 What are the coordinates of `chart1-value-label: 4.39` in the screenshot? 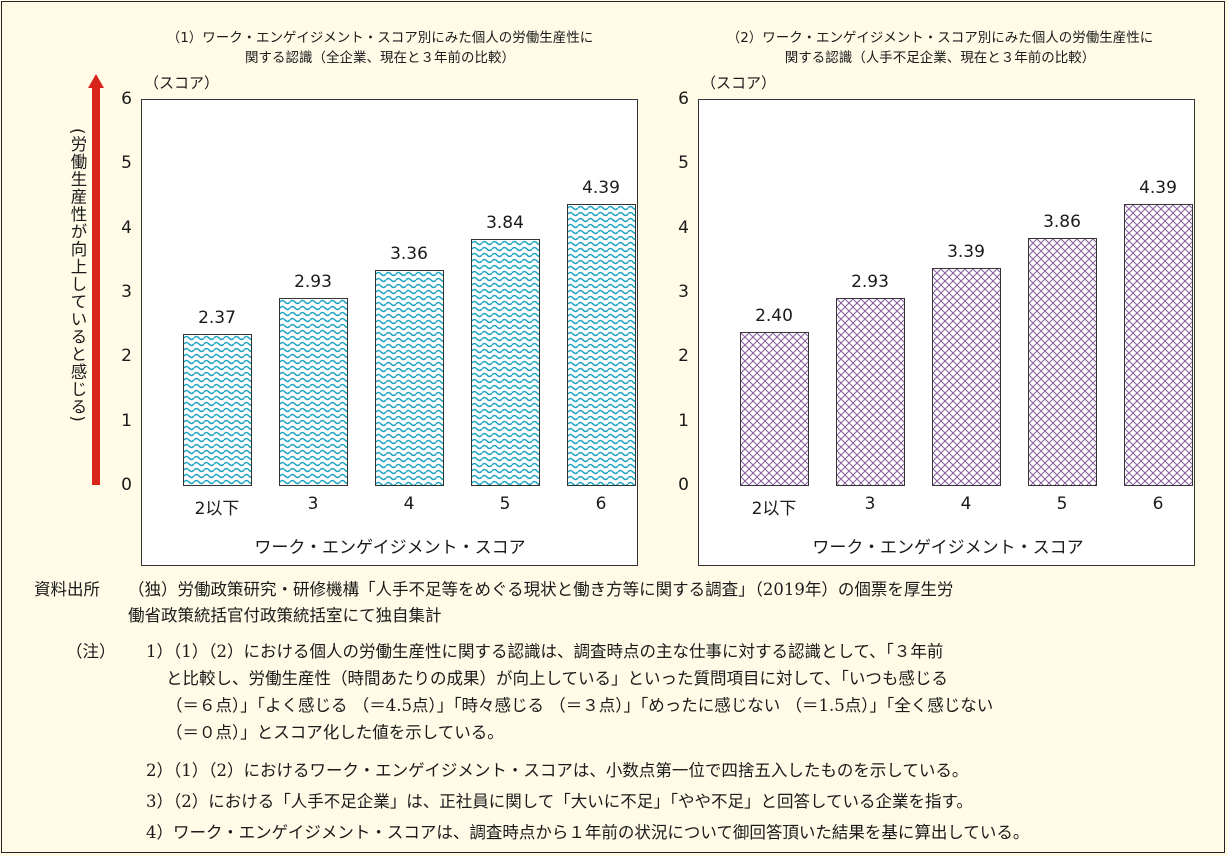 It's located at (601, 187).